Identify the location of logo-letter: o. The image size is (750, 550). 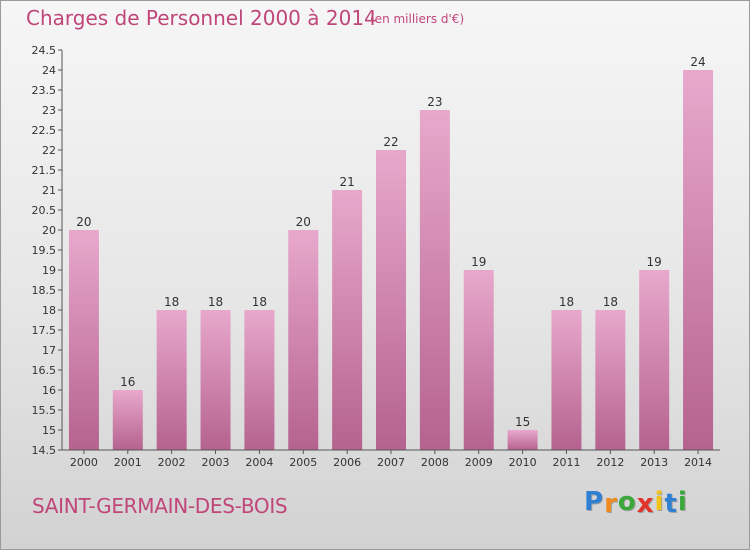
(627, 502).